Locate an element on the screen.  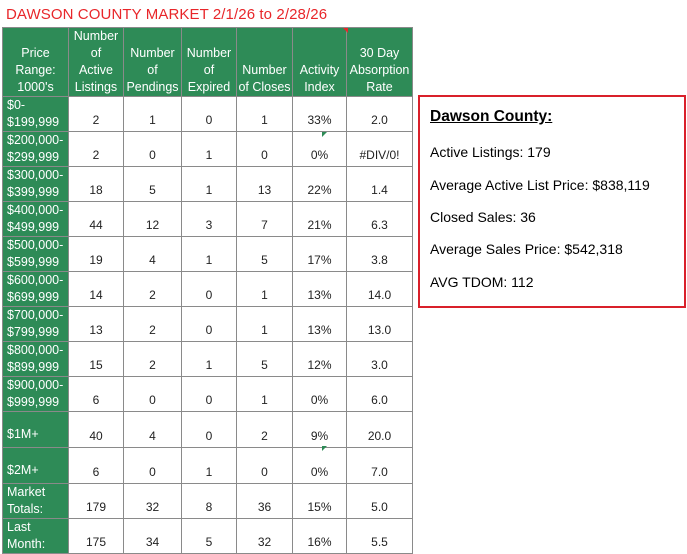
table-row: $0- $199,999 2 1 0 1 33% 2.0 is located at coordinates (207, 114).